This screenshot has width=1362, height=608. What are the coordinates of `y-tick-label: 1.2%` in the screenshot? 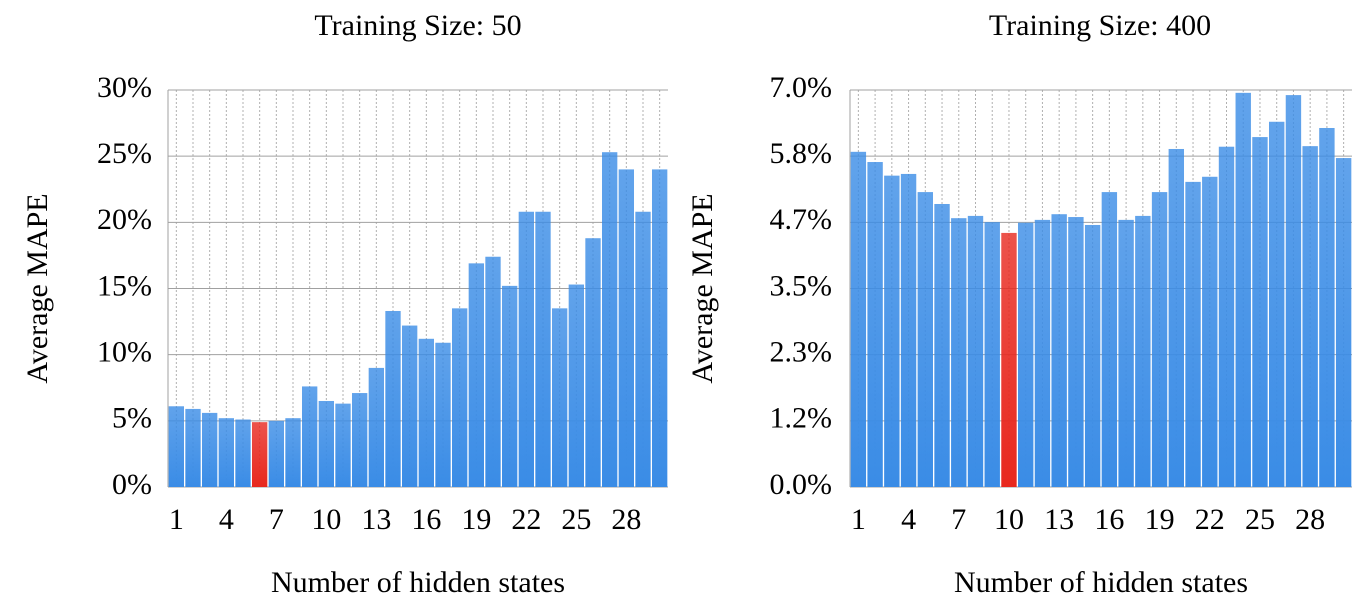 It's located at (801, 418).